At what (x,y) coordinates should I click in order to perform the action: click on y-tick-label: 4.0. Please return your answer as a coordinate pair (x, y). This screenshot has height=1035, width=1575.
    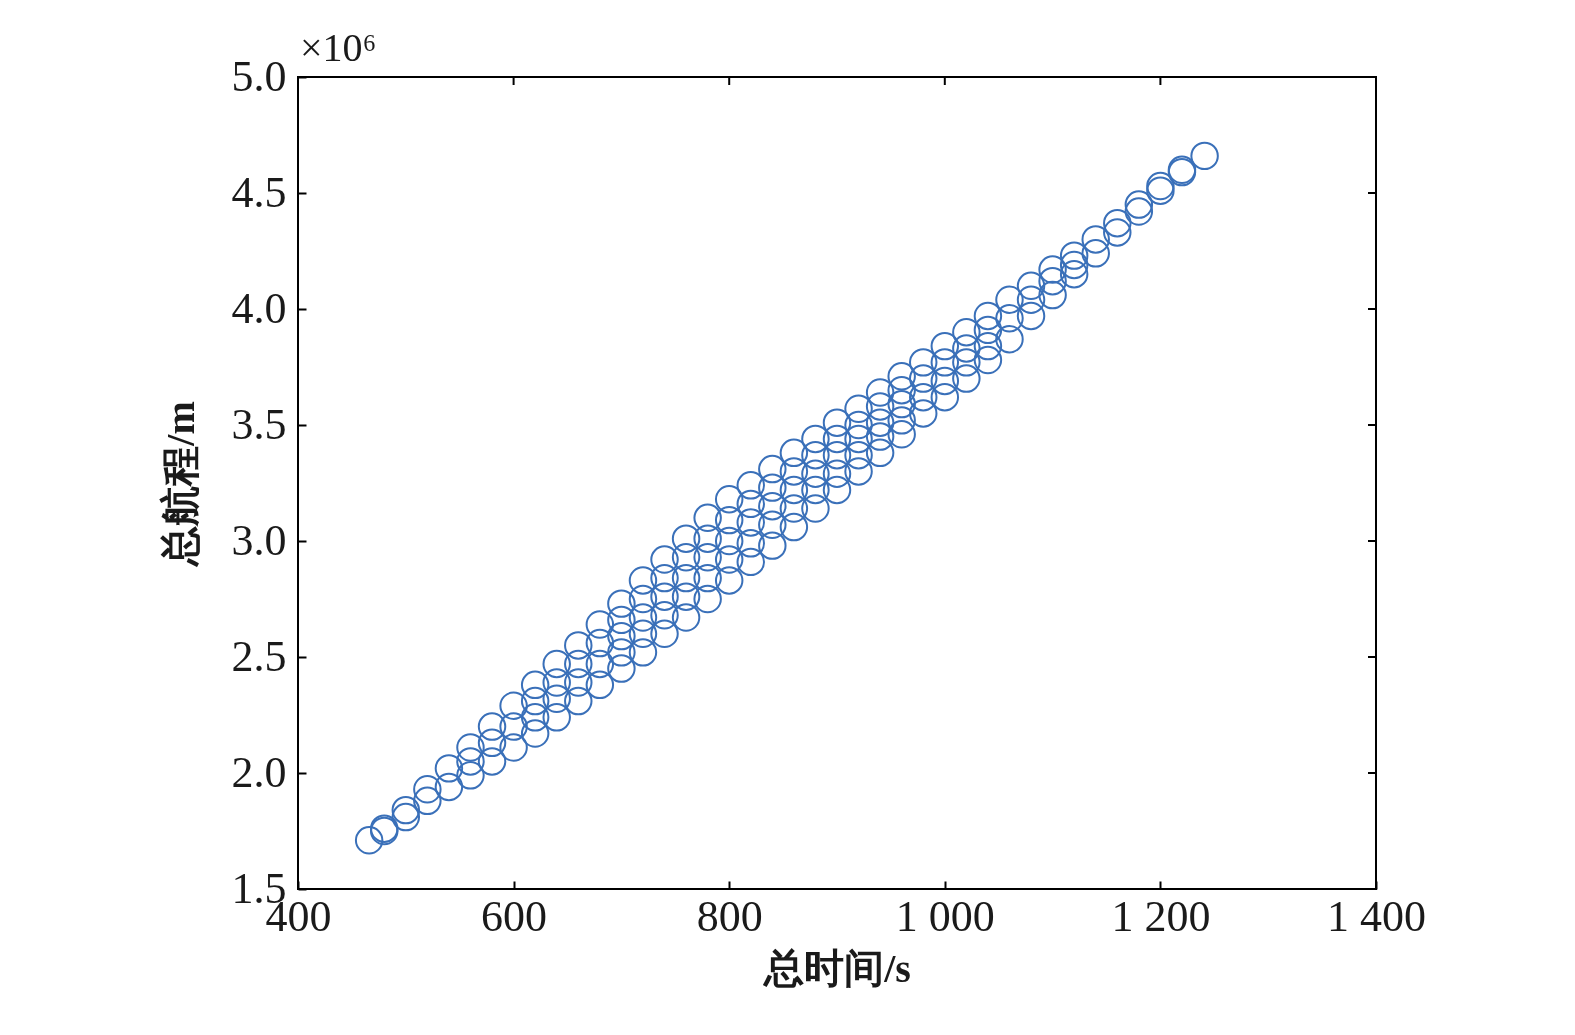
    Looking at the image, I should click on (259, 308).